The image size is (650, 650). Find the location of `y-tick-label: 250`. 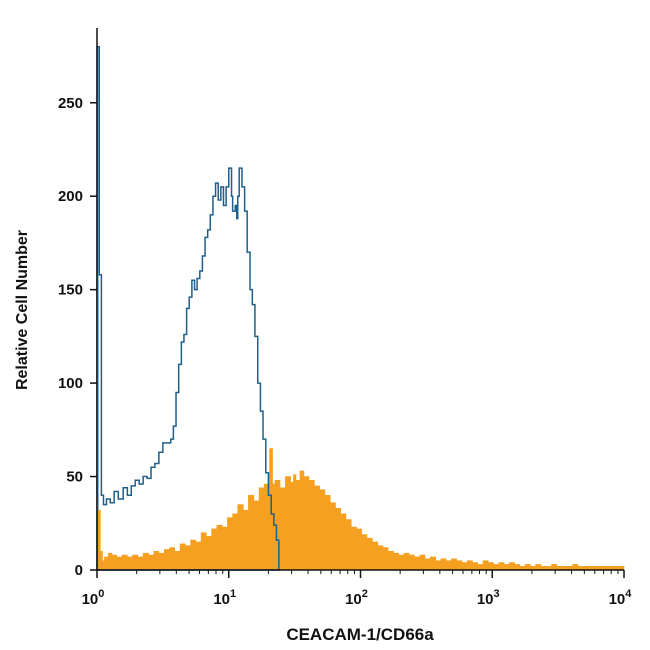

y-tick-label: 250 is located at coordinates (70, 103).